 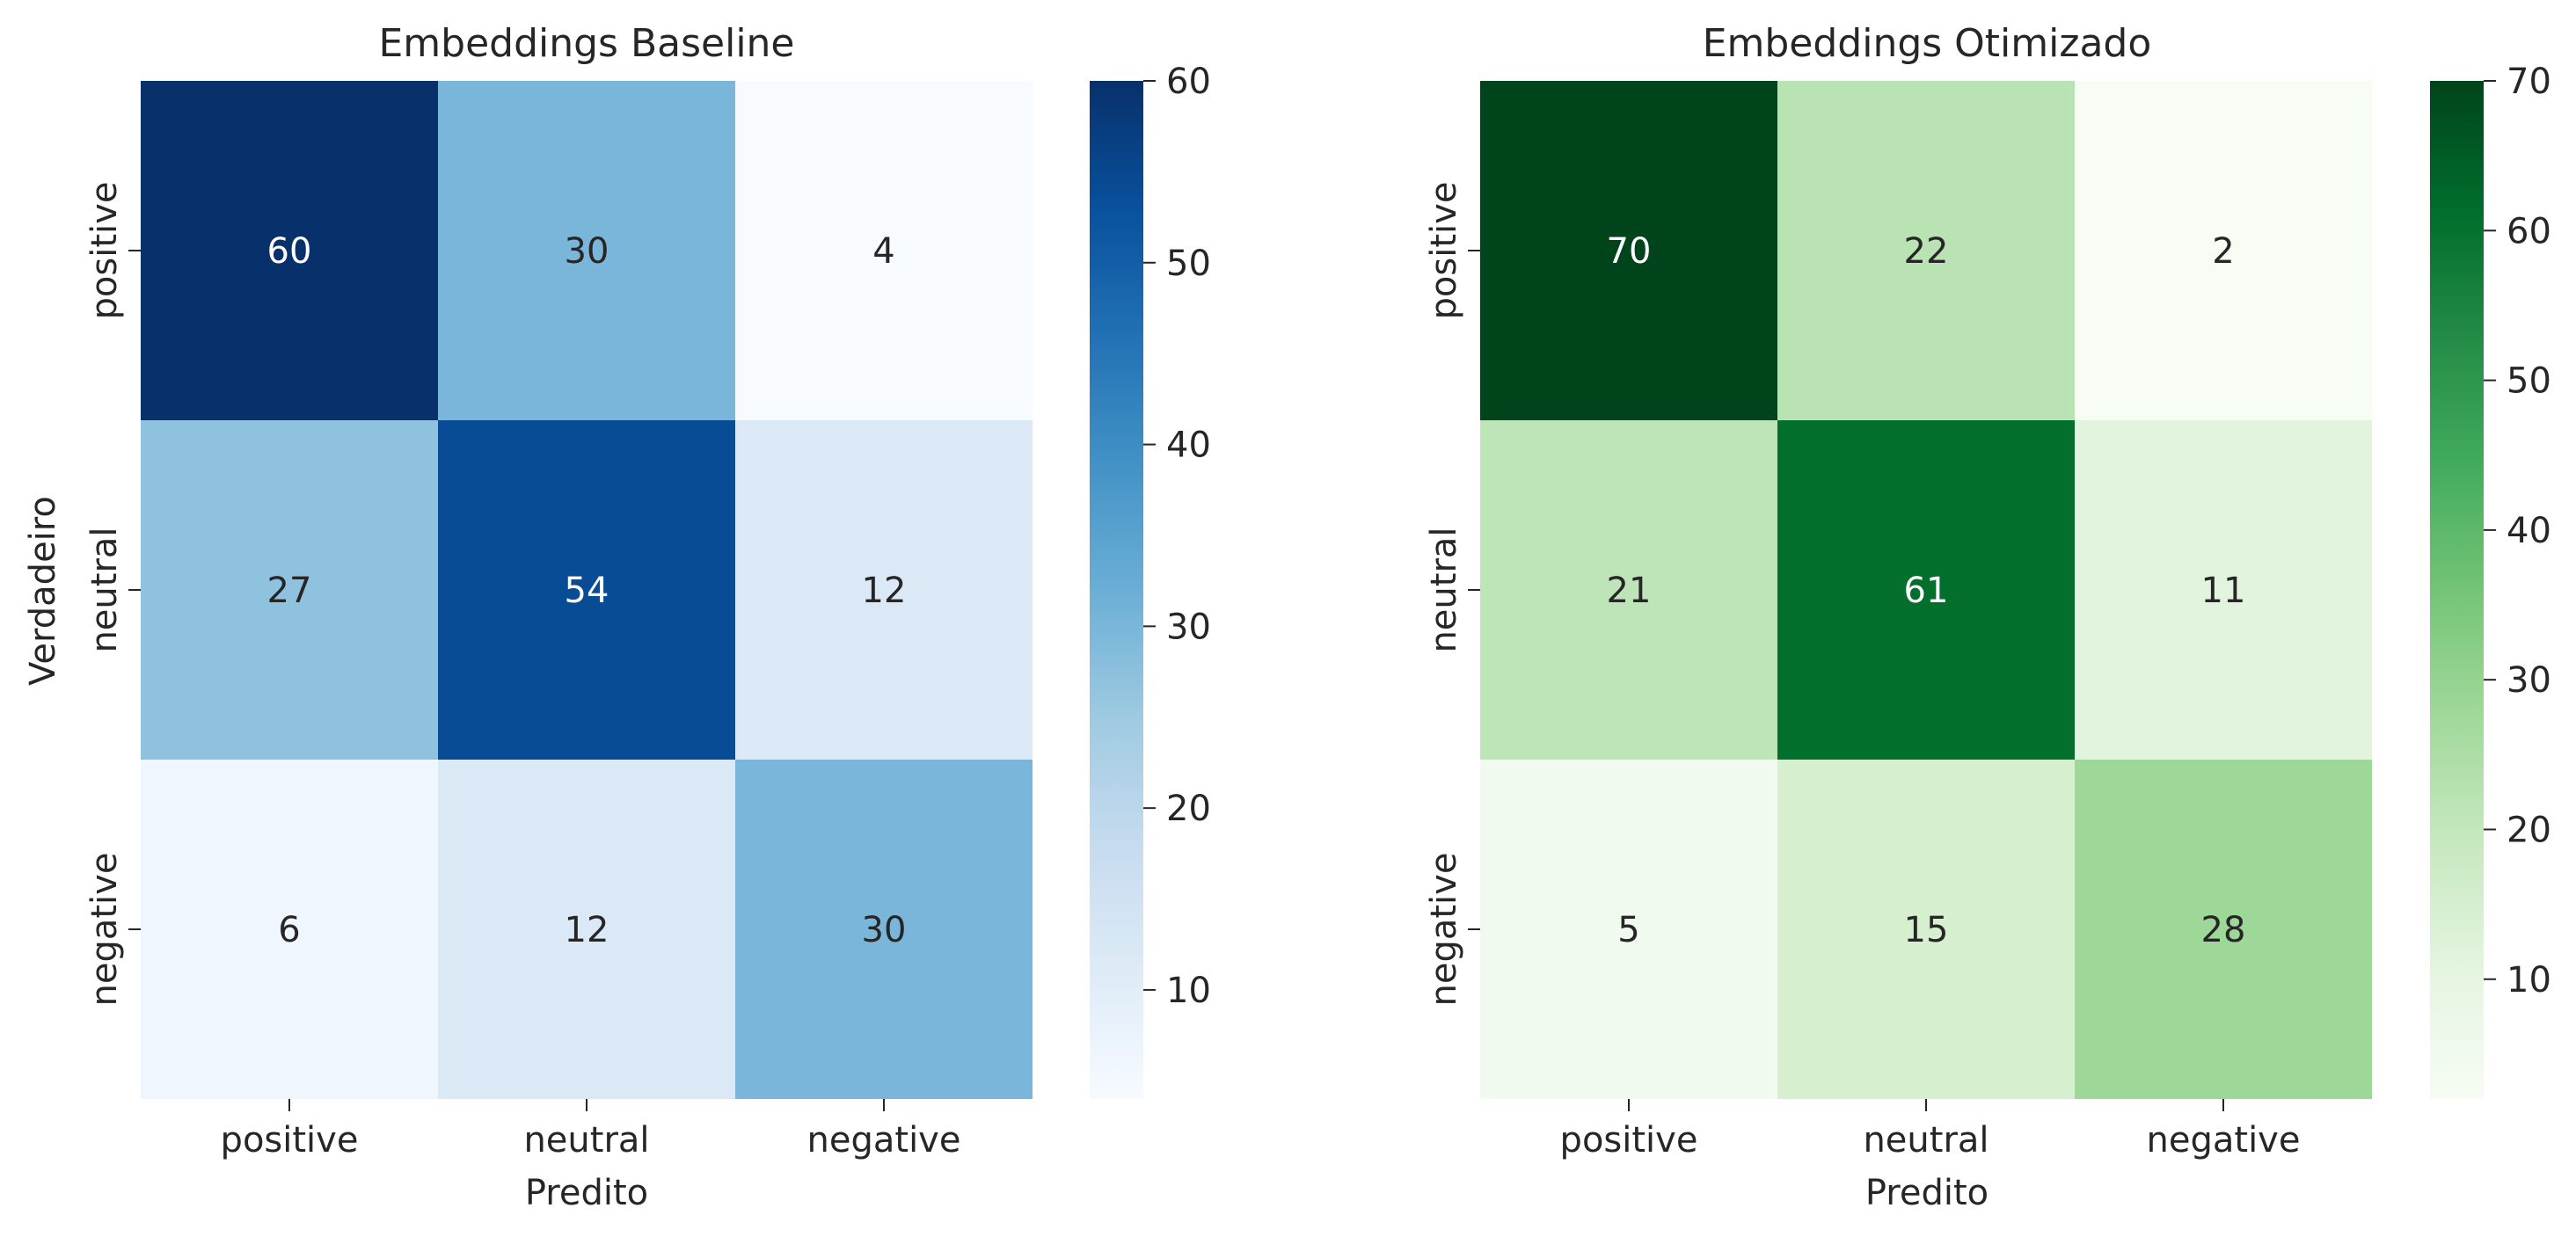 I want to click on cell-value-label: 21, so click(x=1629, y=591).